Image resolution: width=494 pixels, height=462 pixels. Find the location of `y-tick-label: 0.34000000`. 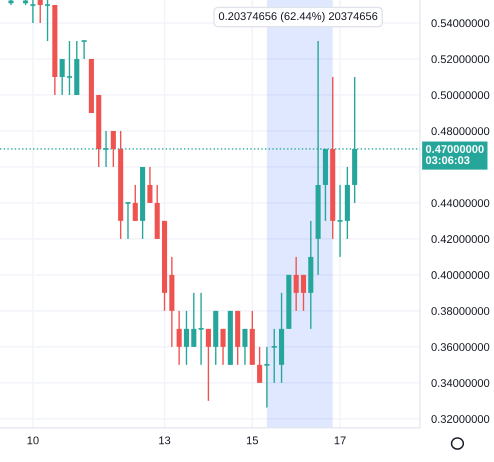

y-tick-label: 0.34000000 is located at coordinates (460, 383).